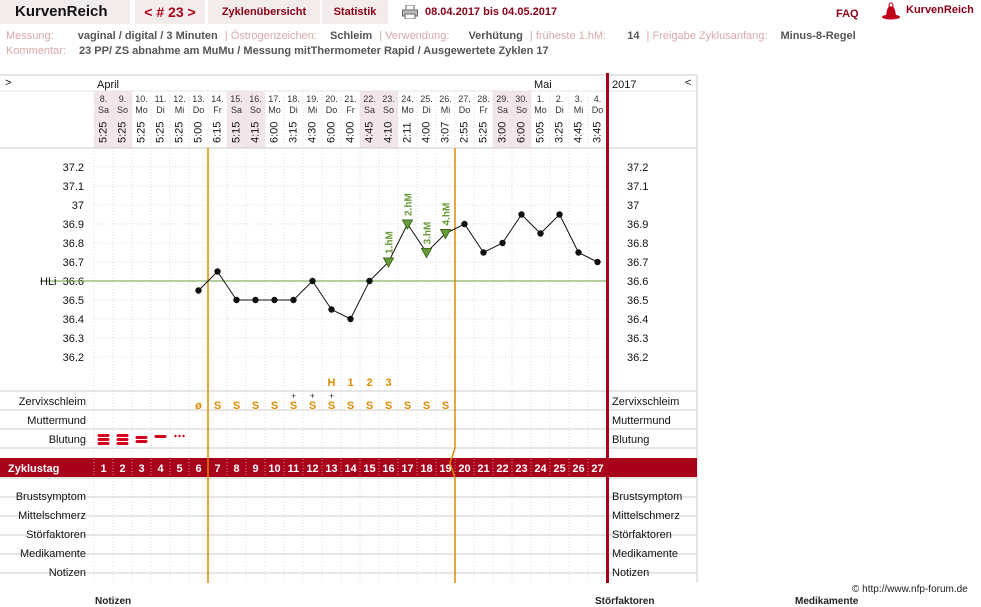  I want to click on y-tick-right: 36.8, so click(637, 244).